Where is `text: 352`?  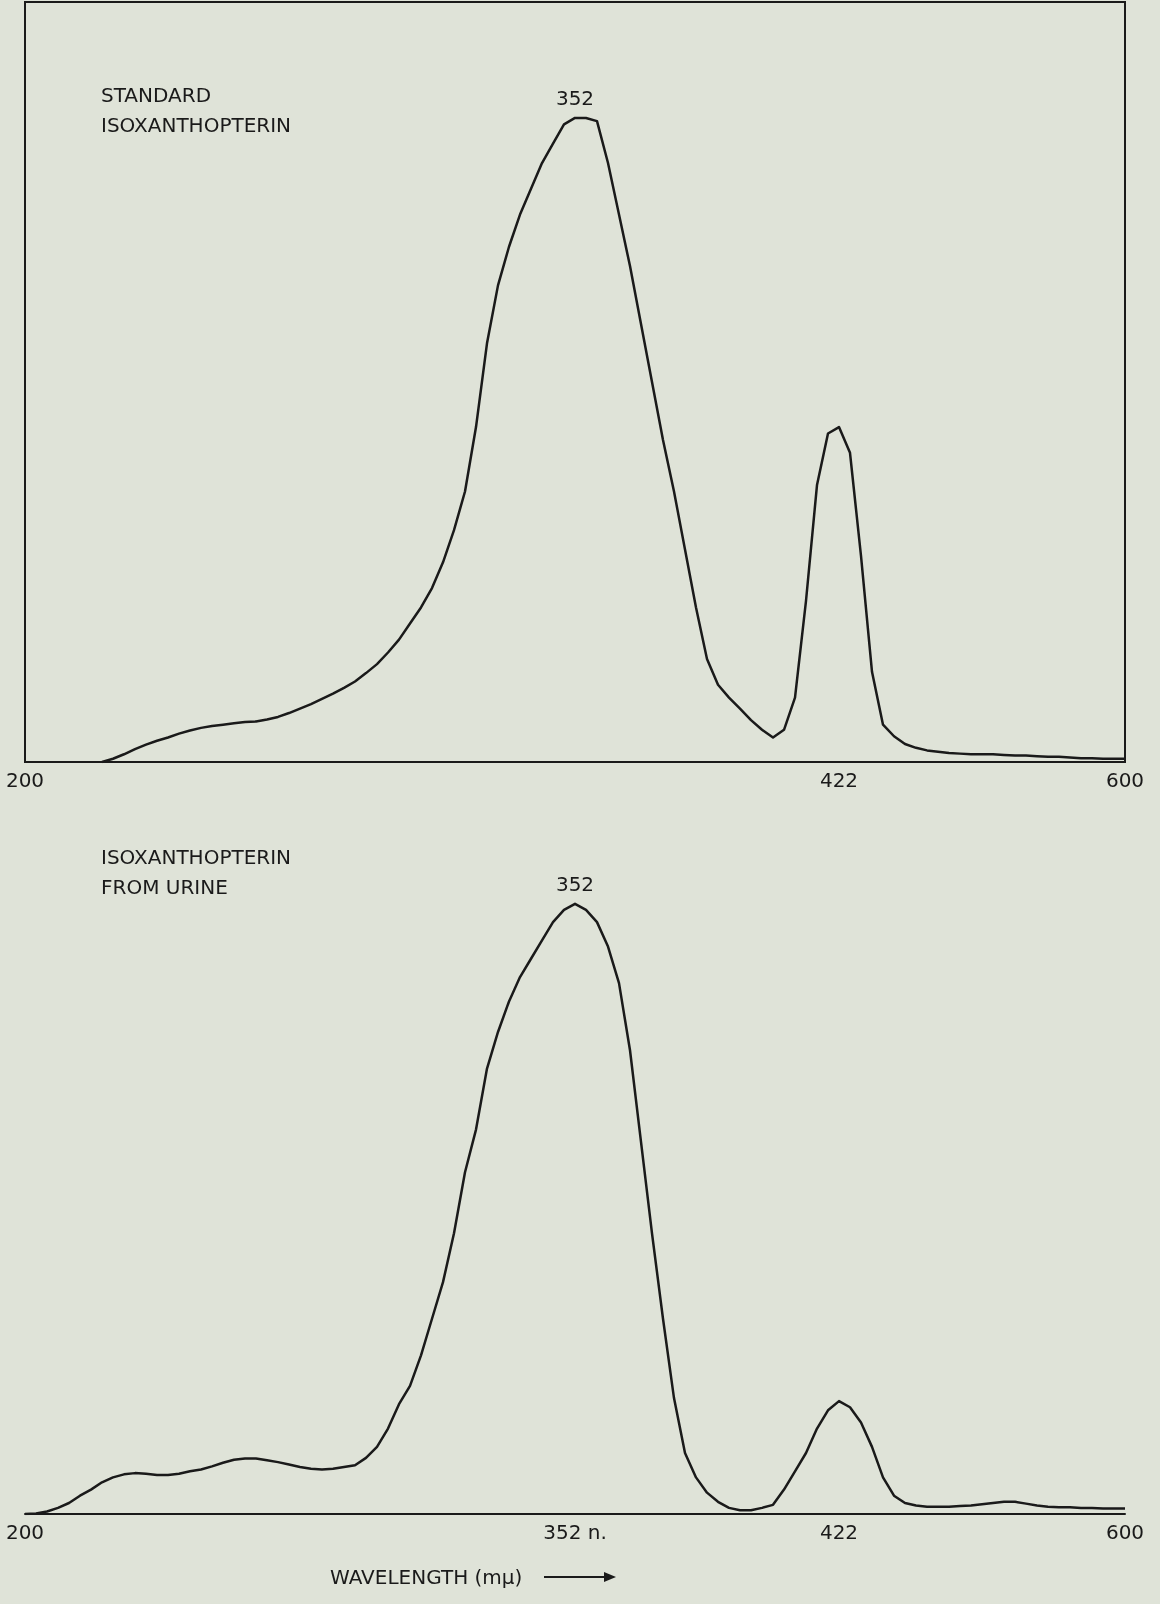 text: 352 is located at coordinates (575, 97).